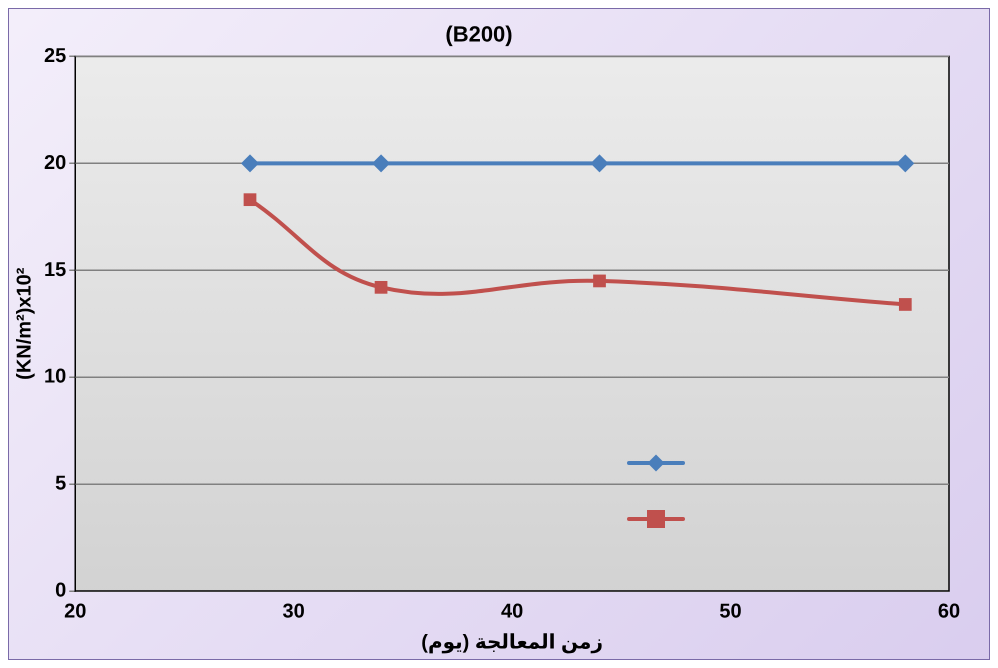 This screenshot has height=668, width=998. Describe the element at coordinates (512, 611) in the screenshot. I see `x-tick-label: 40` at that location.